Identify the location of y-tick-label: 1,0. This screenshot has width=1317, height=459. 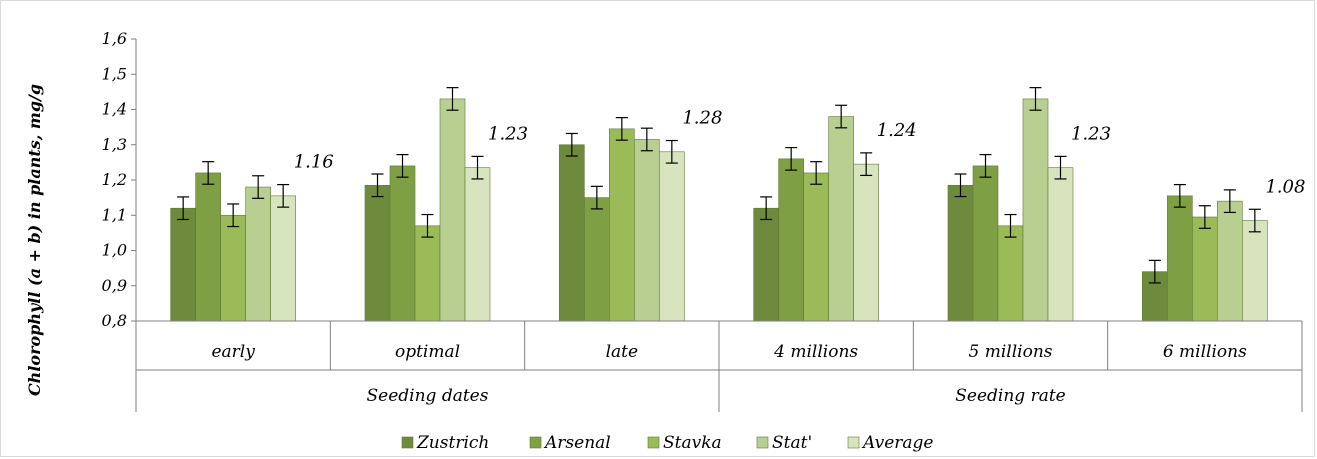
(114, 250).